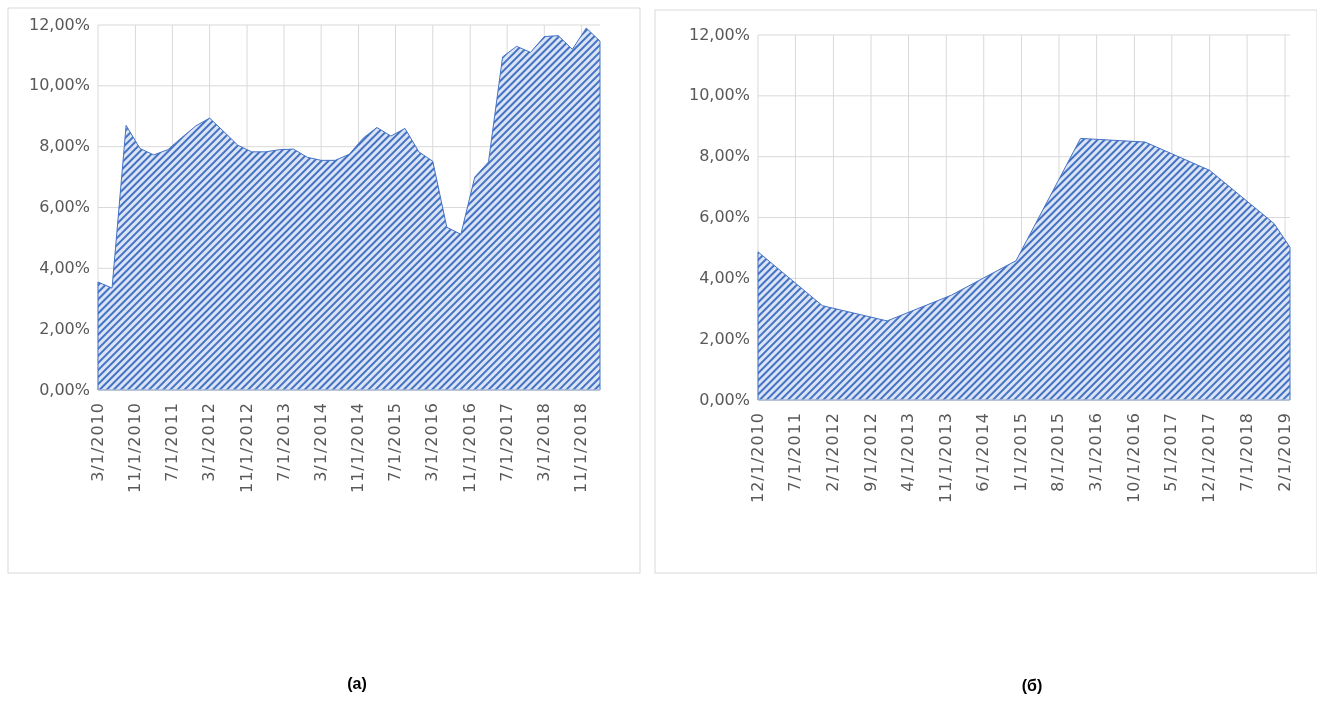  Describe the element at coordinates (209, 442) in the screenshot. I see `x-tick-label: 3/1/2012` at that location.